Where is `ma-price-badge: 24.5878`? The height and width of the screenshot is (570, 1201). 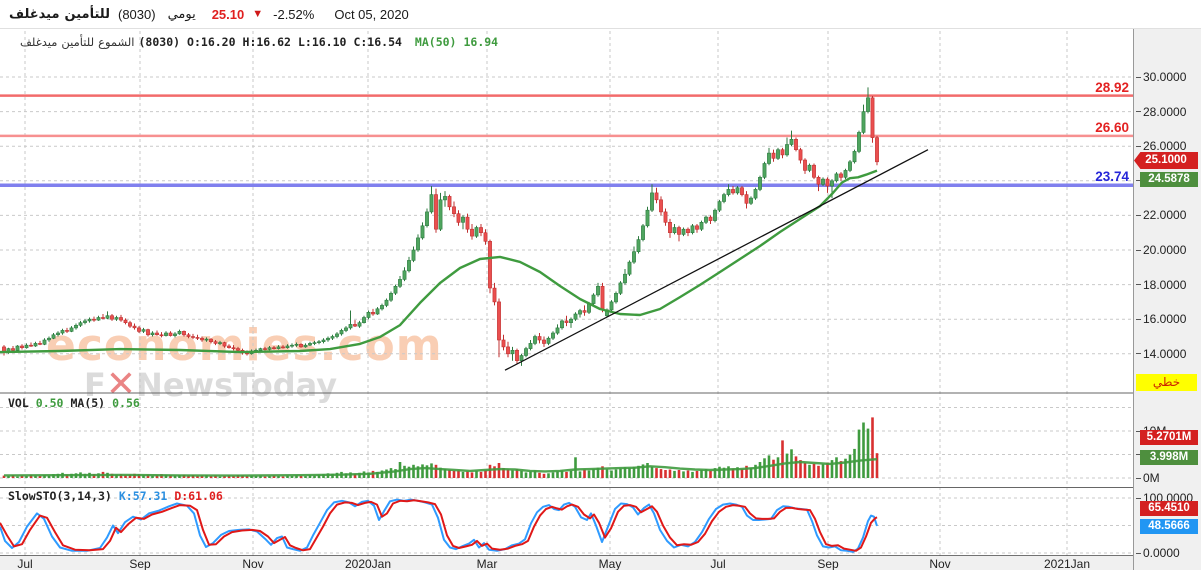 ma-price-badge: 24.5878 is located at coordinates (1169, 179).